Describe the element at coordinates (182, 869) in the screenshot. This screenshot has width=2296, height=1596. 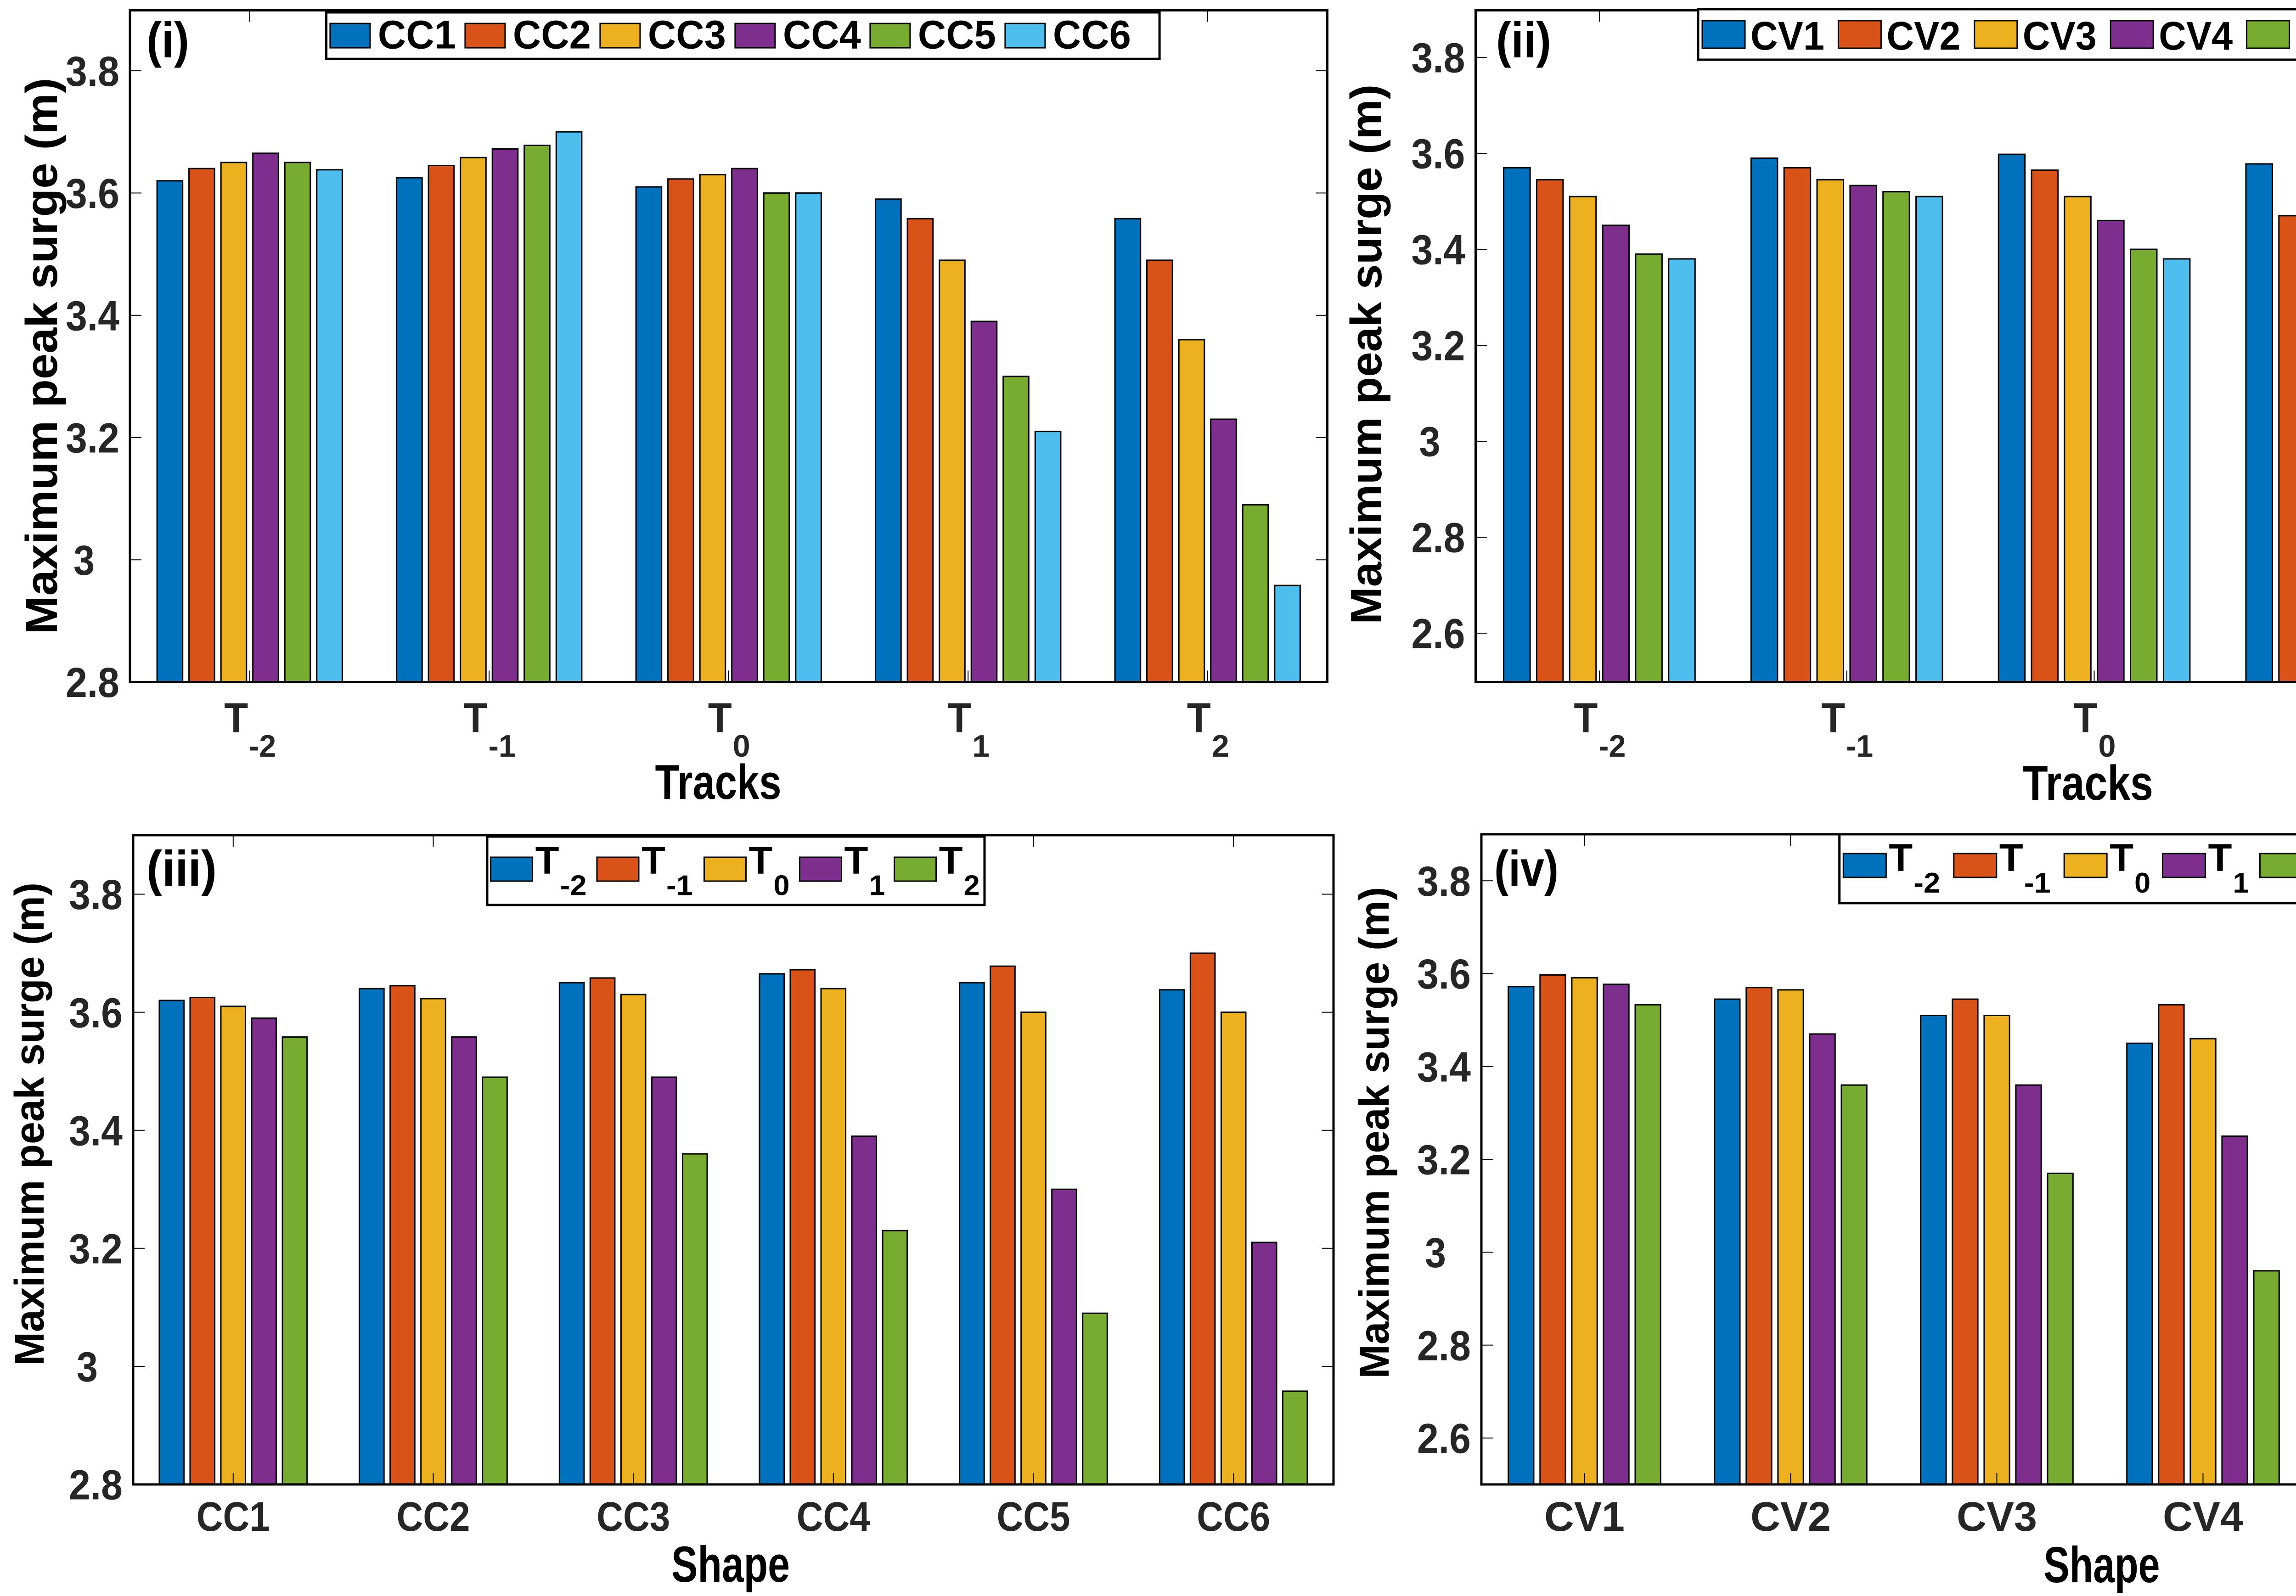
I see `svg-text: (iii)` at that location.